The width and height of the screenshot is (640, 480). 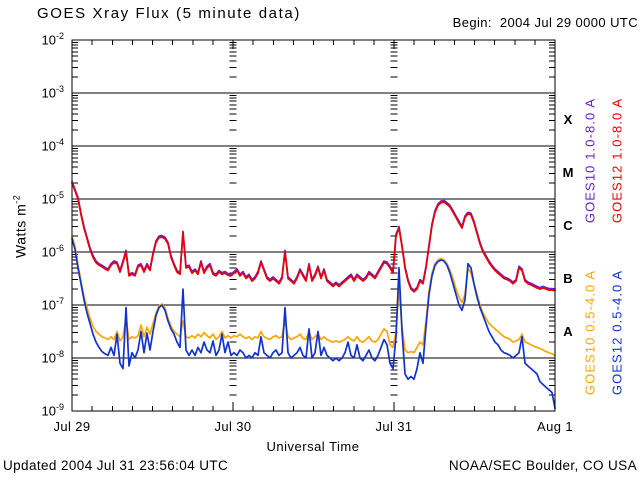 I want to click on y-tick-label: 10⁻⁴, so click(x=52, y=145).